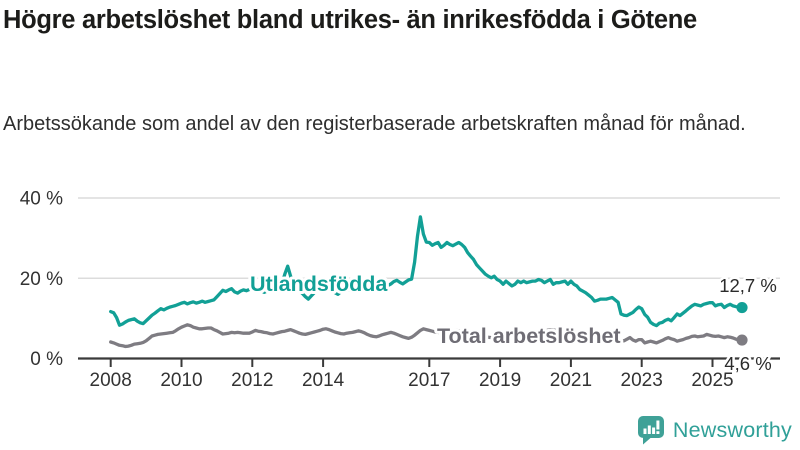 The image size is (800, 450). What do you see at coordinates (658, 432) in the screenshot?
I see `exclamation-dot` at bounding box center [658, 432].